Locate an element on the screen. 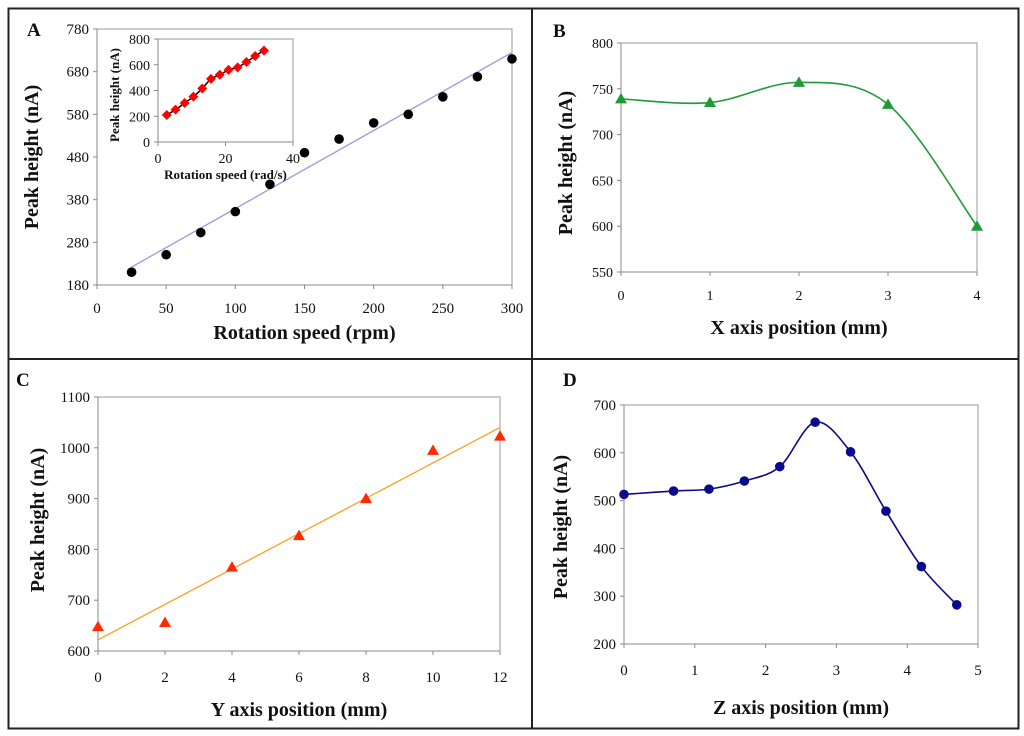  x-tick-label: 12 is located at coordinates (500, 678).